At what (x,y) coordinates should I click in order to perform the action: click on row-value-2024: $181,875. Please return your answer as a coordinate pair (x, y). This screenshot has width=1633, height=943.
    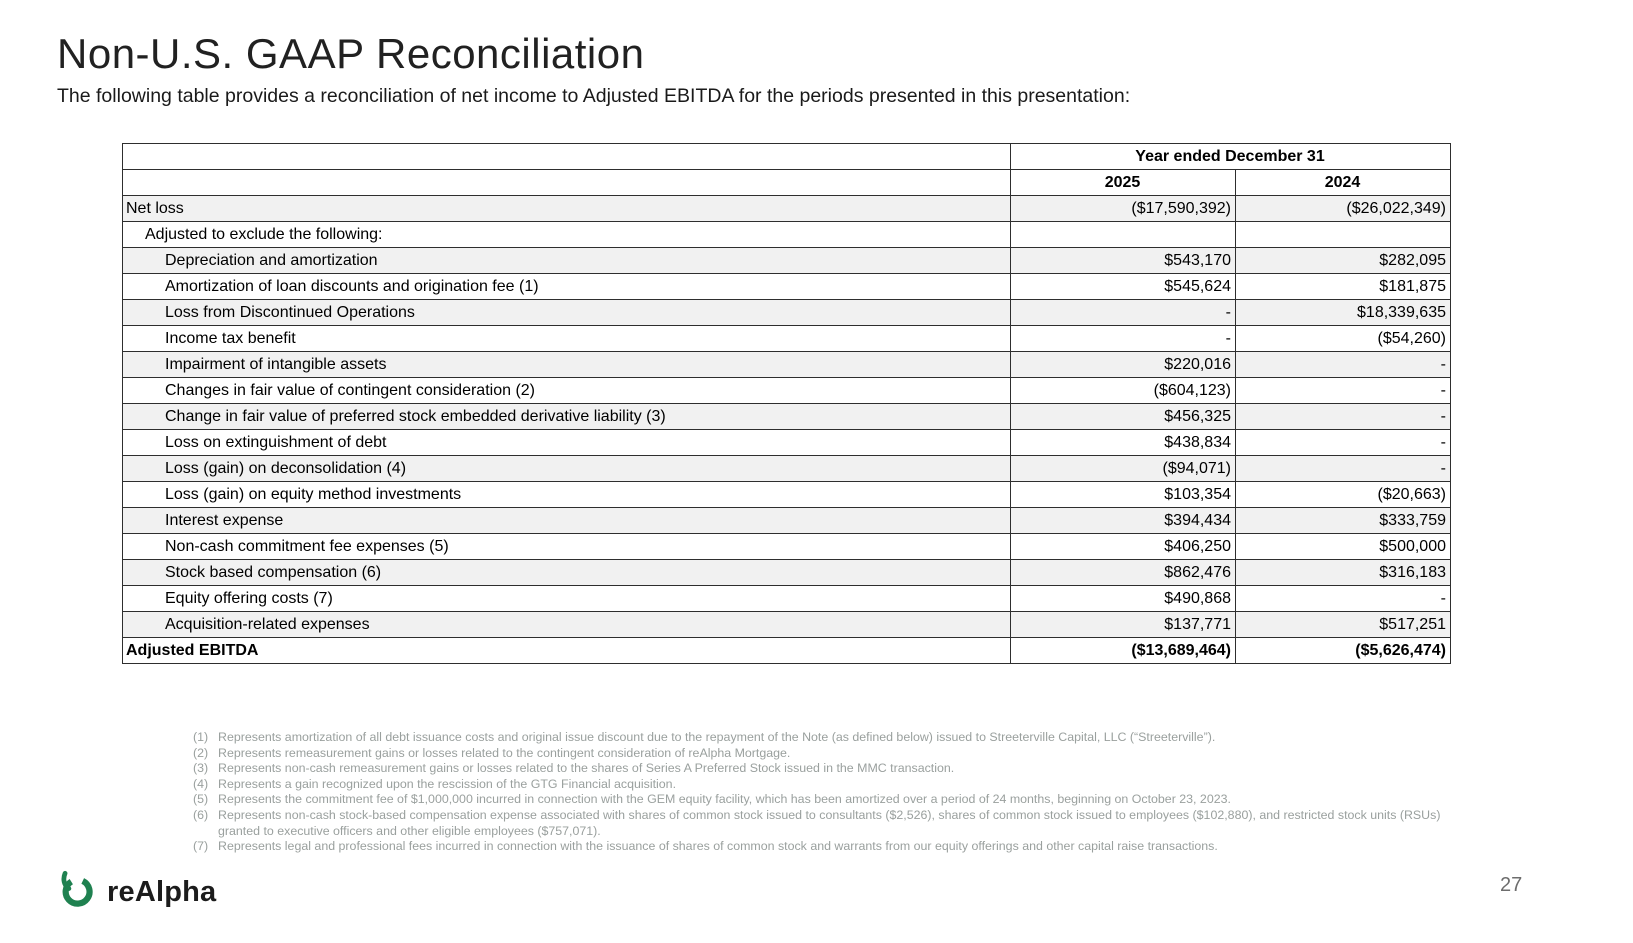
    Looking at the image, I should click on (1343, 286).